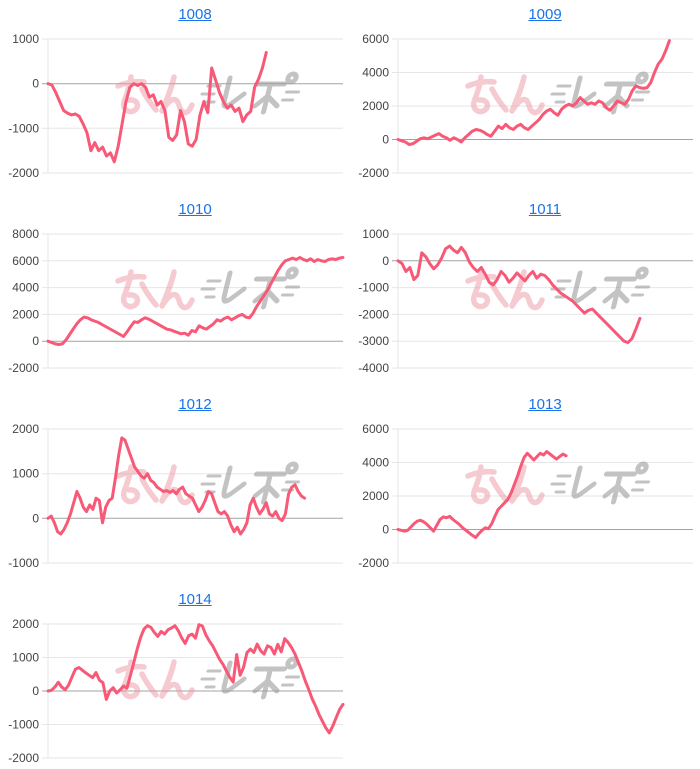 The width and height of the screenshot is (700, 769). What do you see at coordinates (525, 209) in the screenshot?
I see `chart-title: 1011` at bounding box center [525, 209].